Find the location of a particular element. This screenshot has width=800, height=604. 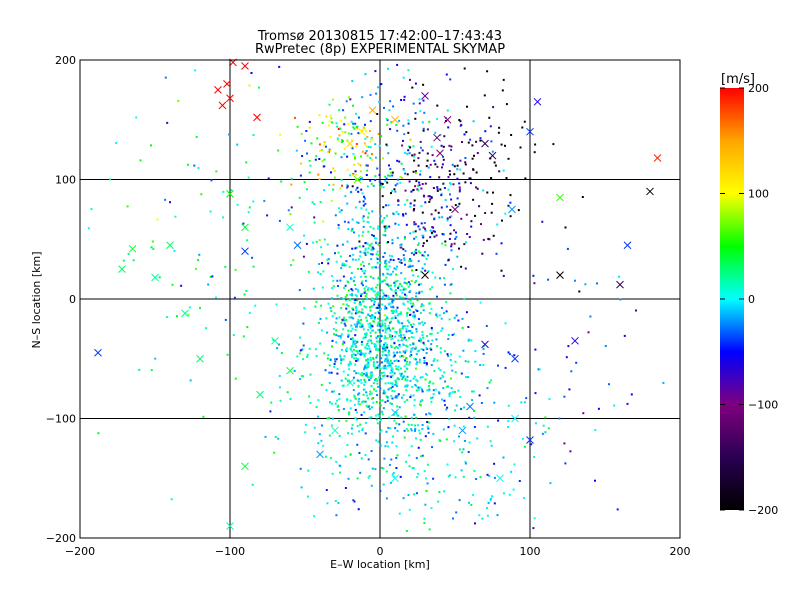

chart-subtitle: RwPretec (8p) EXPERIMENTAL SKYMAP is located at coordinates (380, 49).